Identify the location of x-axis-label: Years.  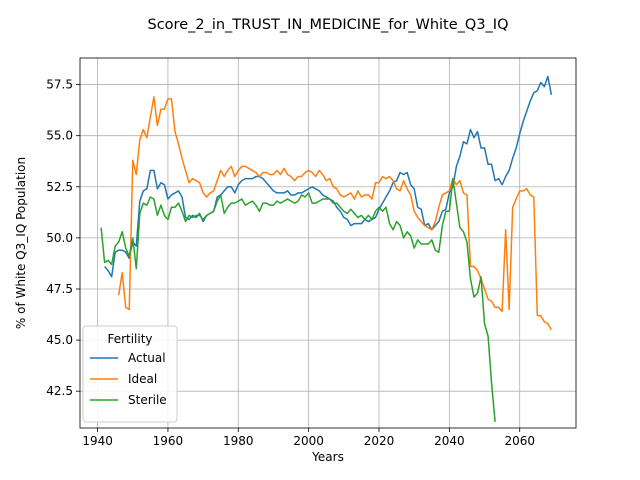
(327, 457).